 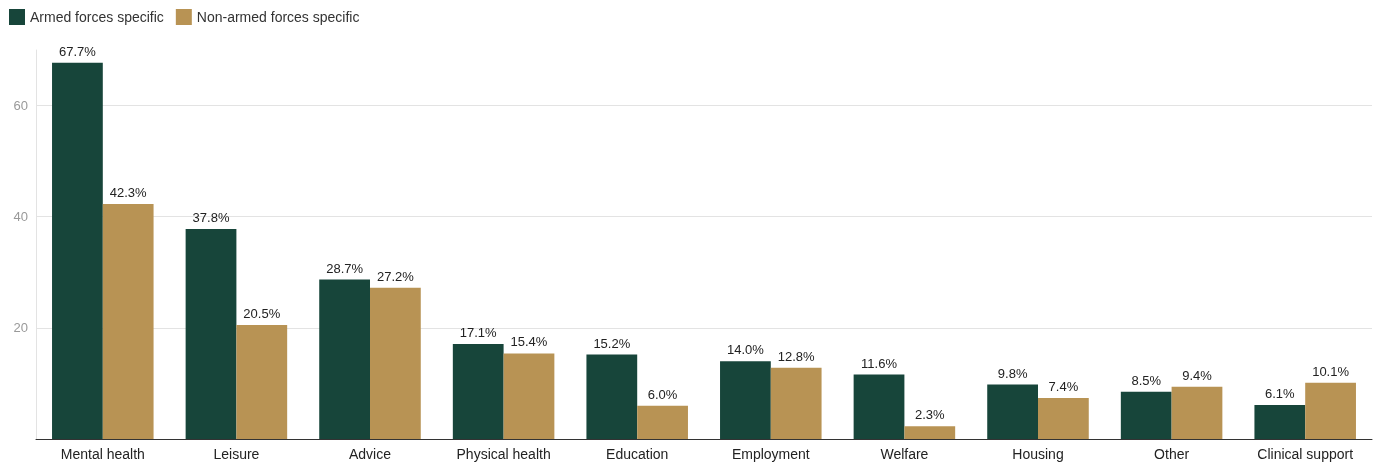 I want to click on data-label: 6.0%, so click(x=662, y=394).